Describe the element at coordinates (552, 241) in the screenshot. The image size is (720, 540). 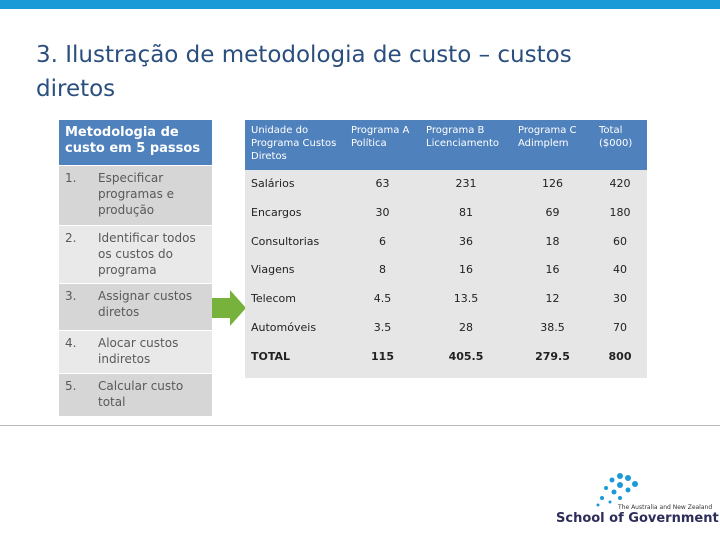
I see `cost-value: 18` at that location.